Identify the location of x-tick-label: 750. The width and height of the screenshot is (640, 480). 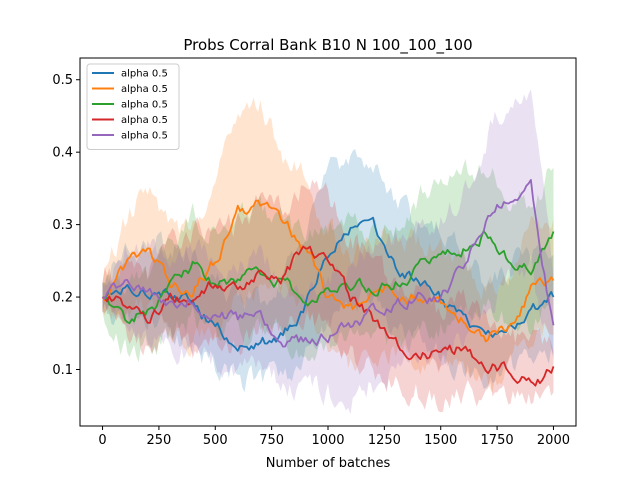
(271, 440).